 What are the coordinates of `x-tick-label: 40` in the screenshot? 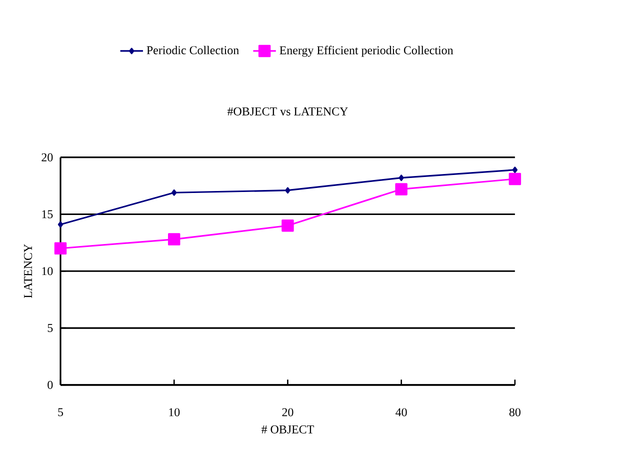 It's located at (401, 412).